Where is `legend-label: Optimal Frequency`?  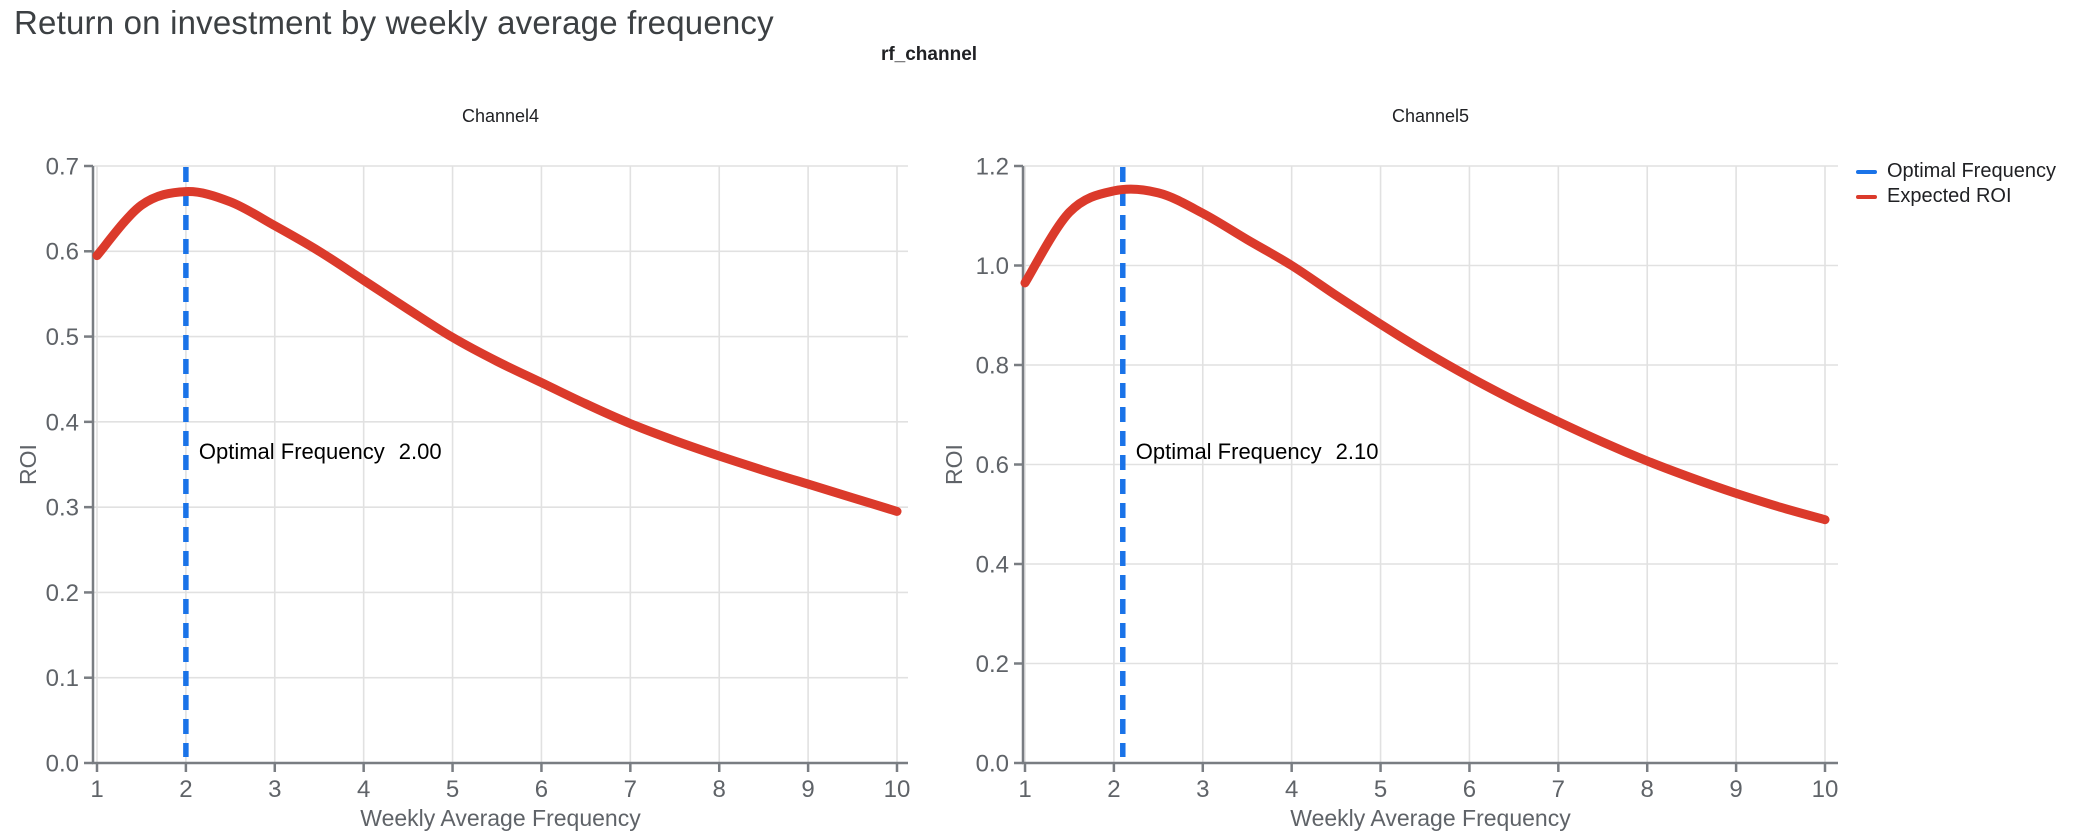 legend-label: Optimal Frequency is located at coordinates (1971, 171).